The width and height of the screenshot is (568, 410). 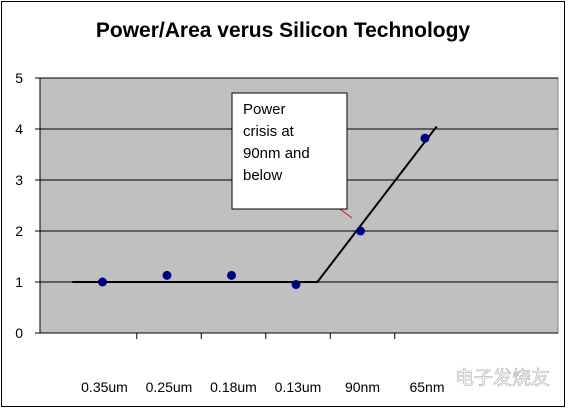 What do you see at coordinates (27, 205) in the screenshot?
I see `y-axis-ticks: 0 1 2 3 4 5` at bounding box center [27, 205].